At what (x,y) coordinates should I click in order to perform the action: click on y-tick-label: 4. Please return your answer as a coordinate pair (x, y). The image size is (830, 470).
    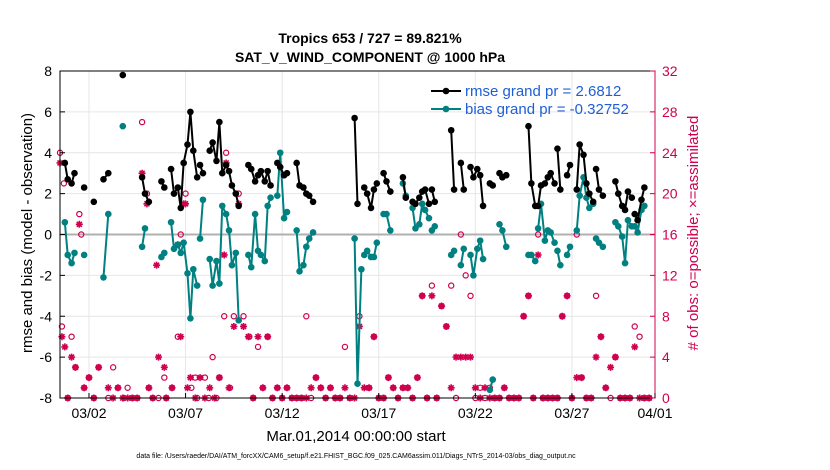
    Looking at the image, I should click on (48, 153).